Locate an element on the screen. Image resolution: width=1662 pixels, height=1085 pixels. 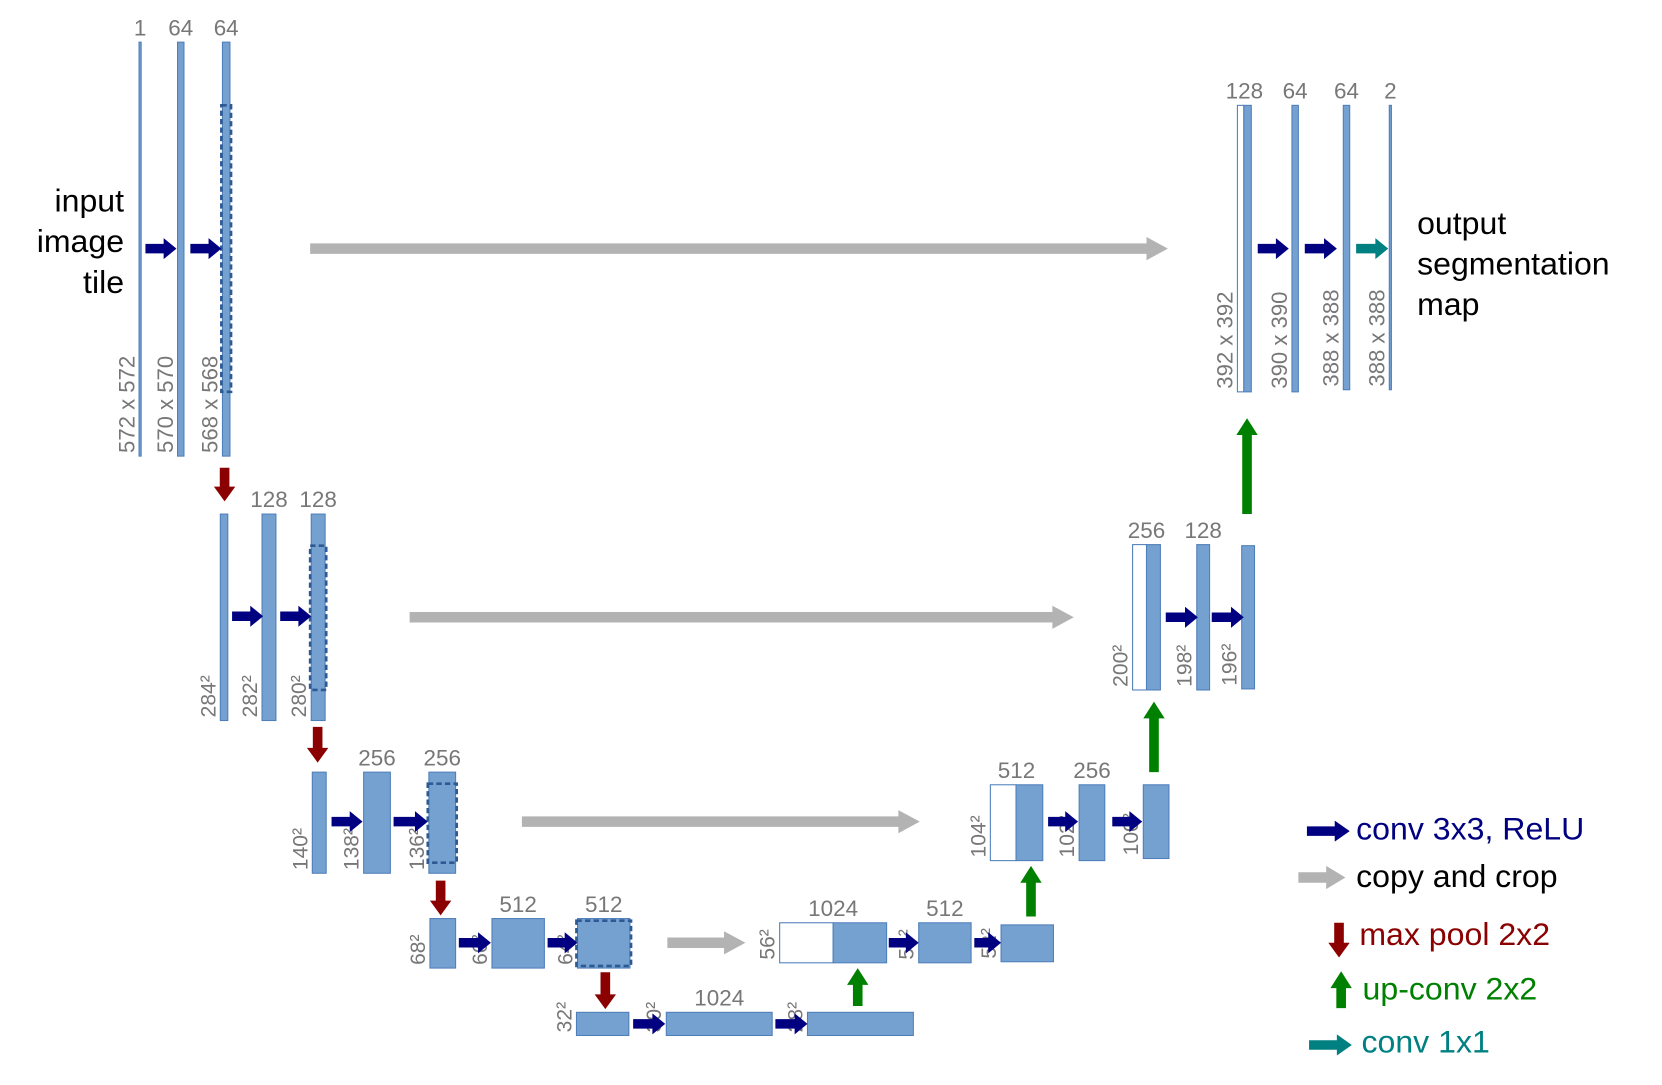
legend-upconv-arrow is located at coordinates (1341, 990).